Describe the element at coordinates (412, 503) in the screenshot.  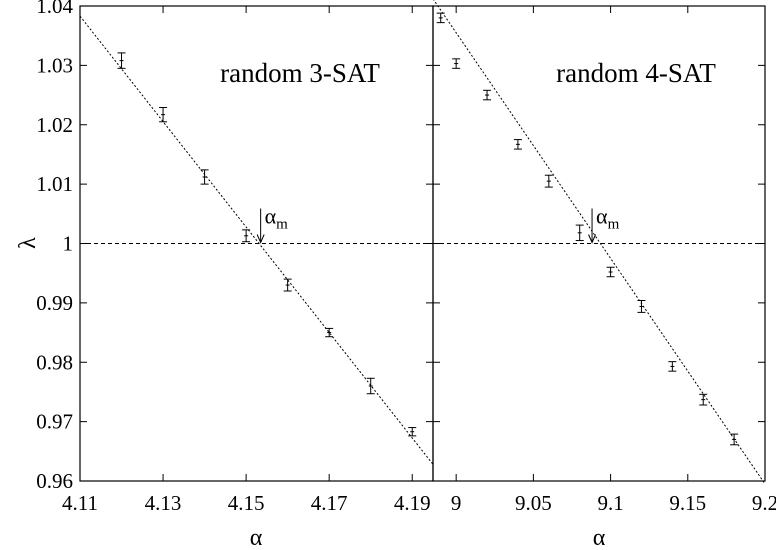
I see `x-tick-label: 4.19` at that location.